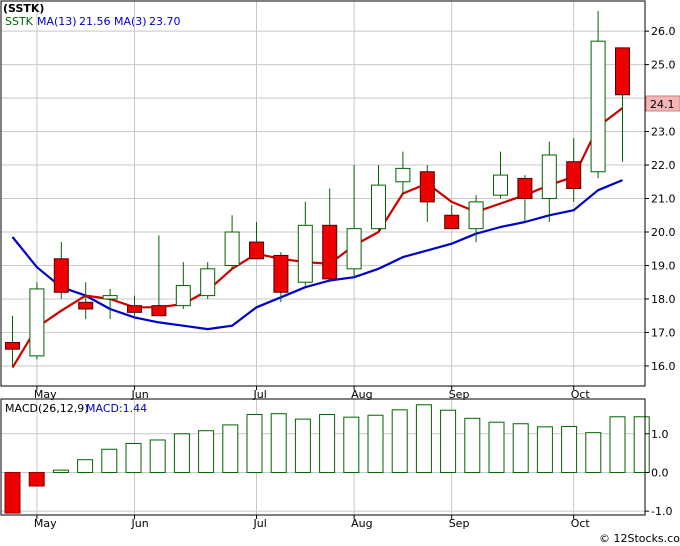 The height and width of the screenshot is (546, 680). Describe the element at coordinates (459, 394) in the screenshot. I see `price-x-tick-label: Sep` at that location.